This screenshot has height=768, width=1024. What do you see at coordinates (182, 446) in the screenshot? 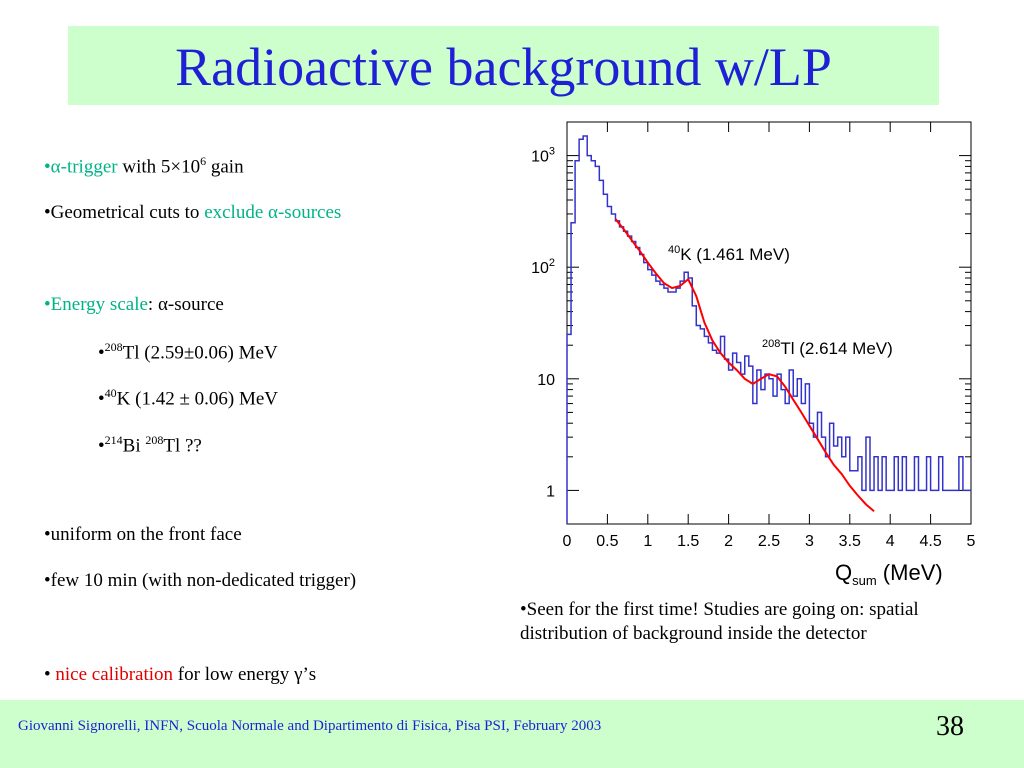
I see `tl-question-text: Tl ??` at bounding box center [182, 446].